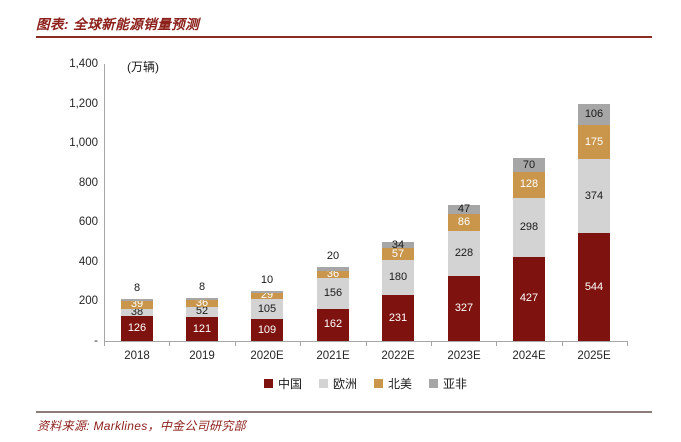 The image size is (681, 442). I want to click on bar-value-label: 105, so click(267, 308).